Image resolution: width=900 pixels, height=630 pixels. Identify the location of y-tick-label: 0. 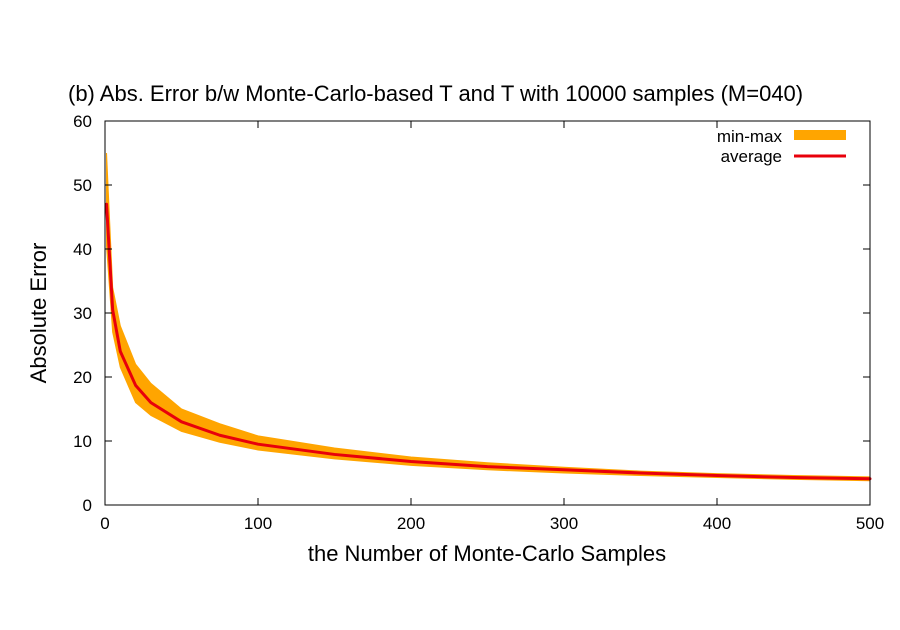
(87, 505).